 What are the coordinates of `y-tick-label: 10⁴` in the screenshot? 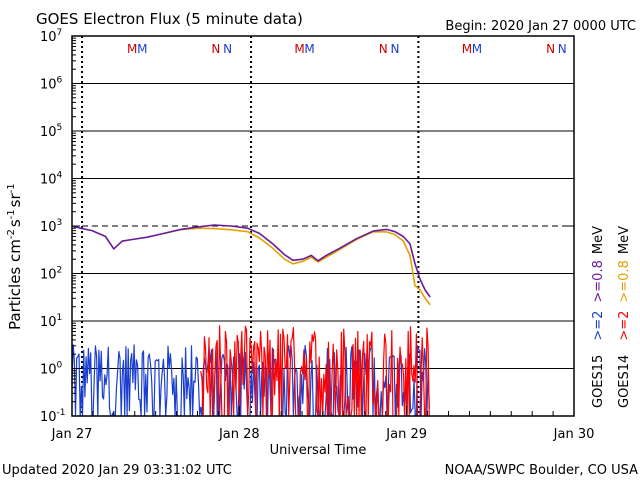 It's located at (51, 179).